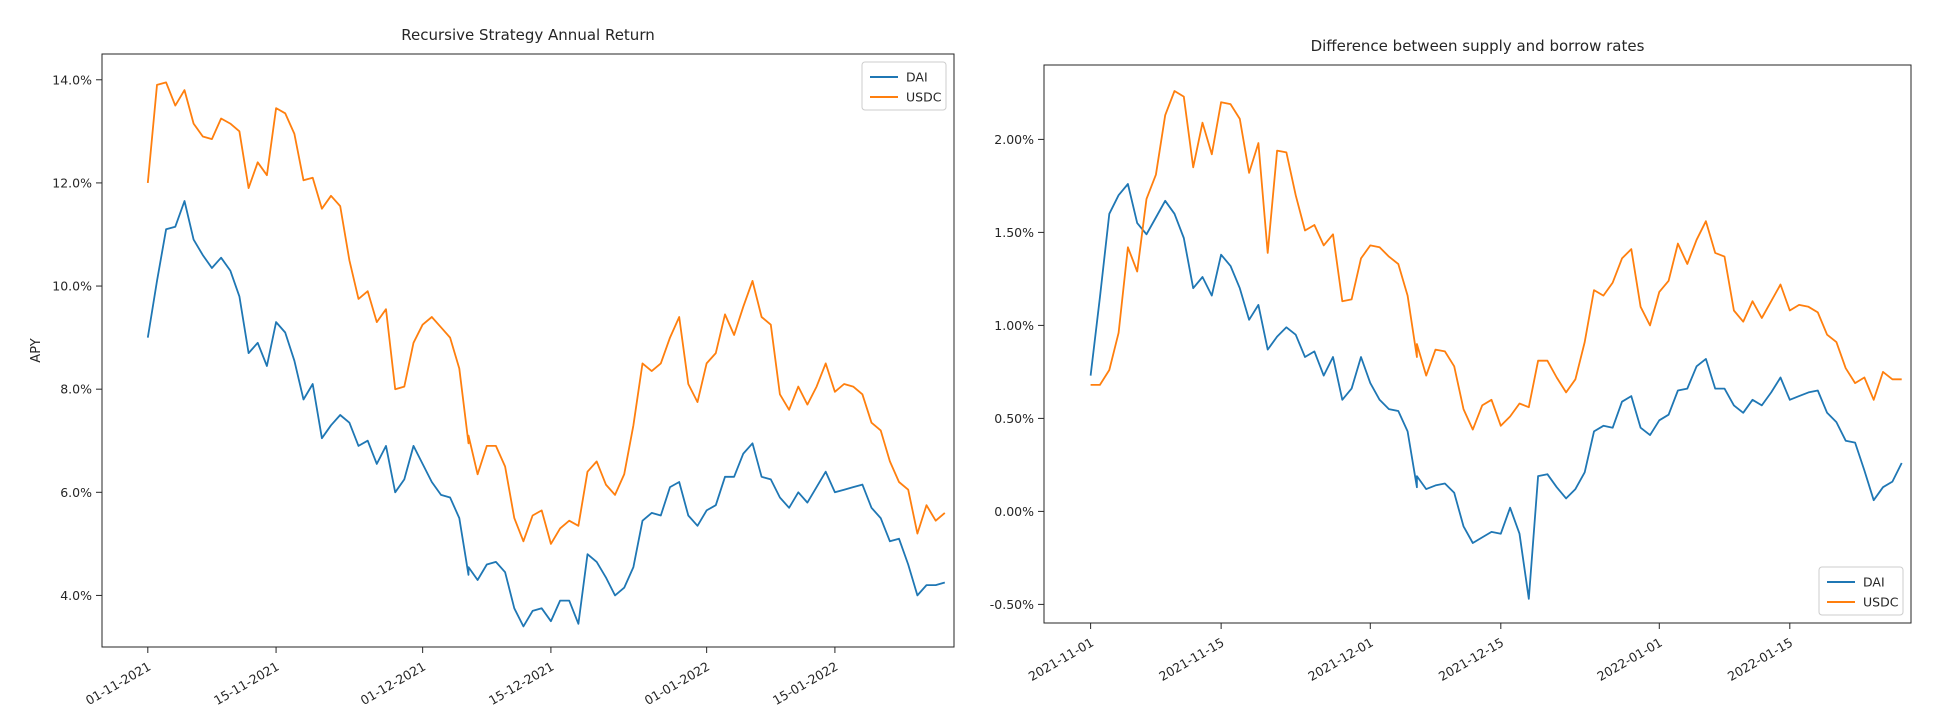 This screenshot has width=1936, height=720. Describe the element at coordinates (1014, 139) in the screenshot. I see `y-tick-label: 2.00%` at that location.